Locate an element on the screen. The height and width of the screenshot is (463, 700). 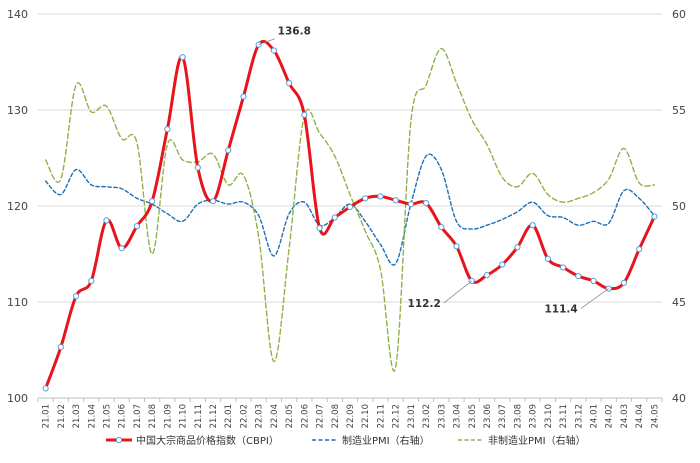
x-tick-label: 24.04 is located at coordinates (640, 416).